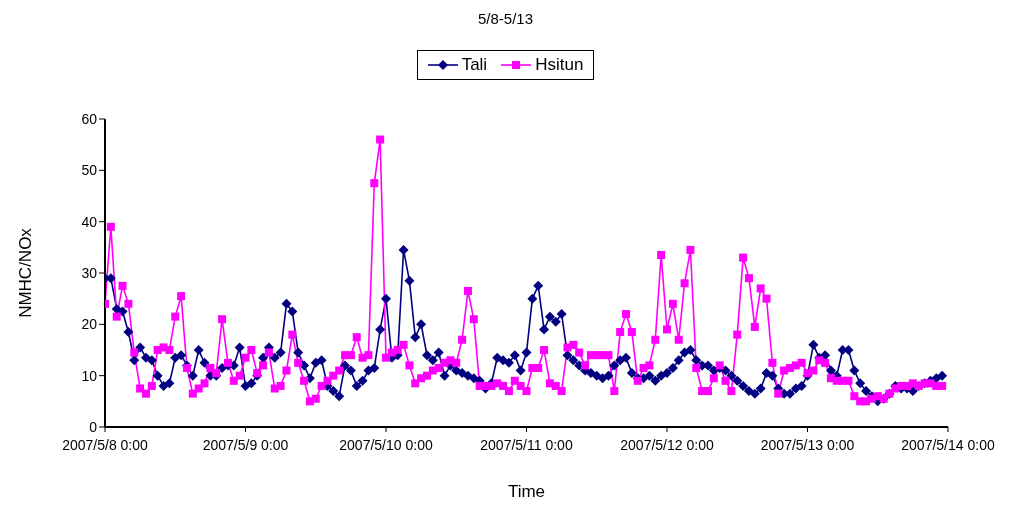 The image size is (1011, 512). What do you see at coordinates (245, 444) in the screenshot?
I see `x-tick-label: 2007/5/9 0:00` at bounding box center [245, 444].